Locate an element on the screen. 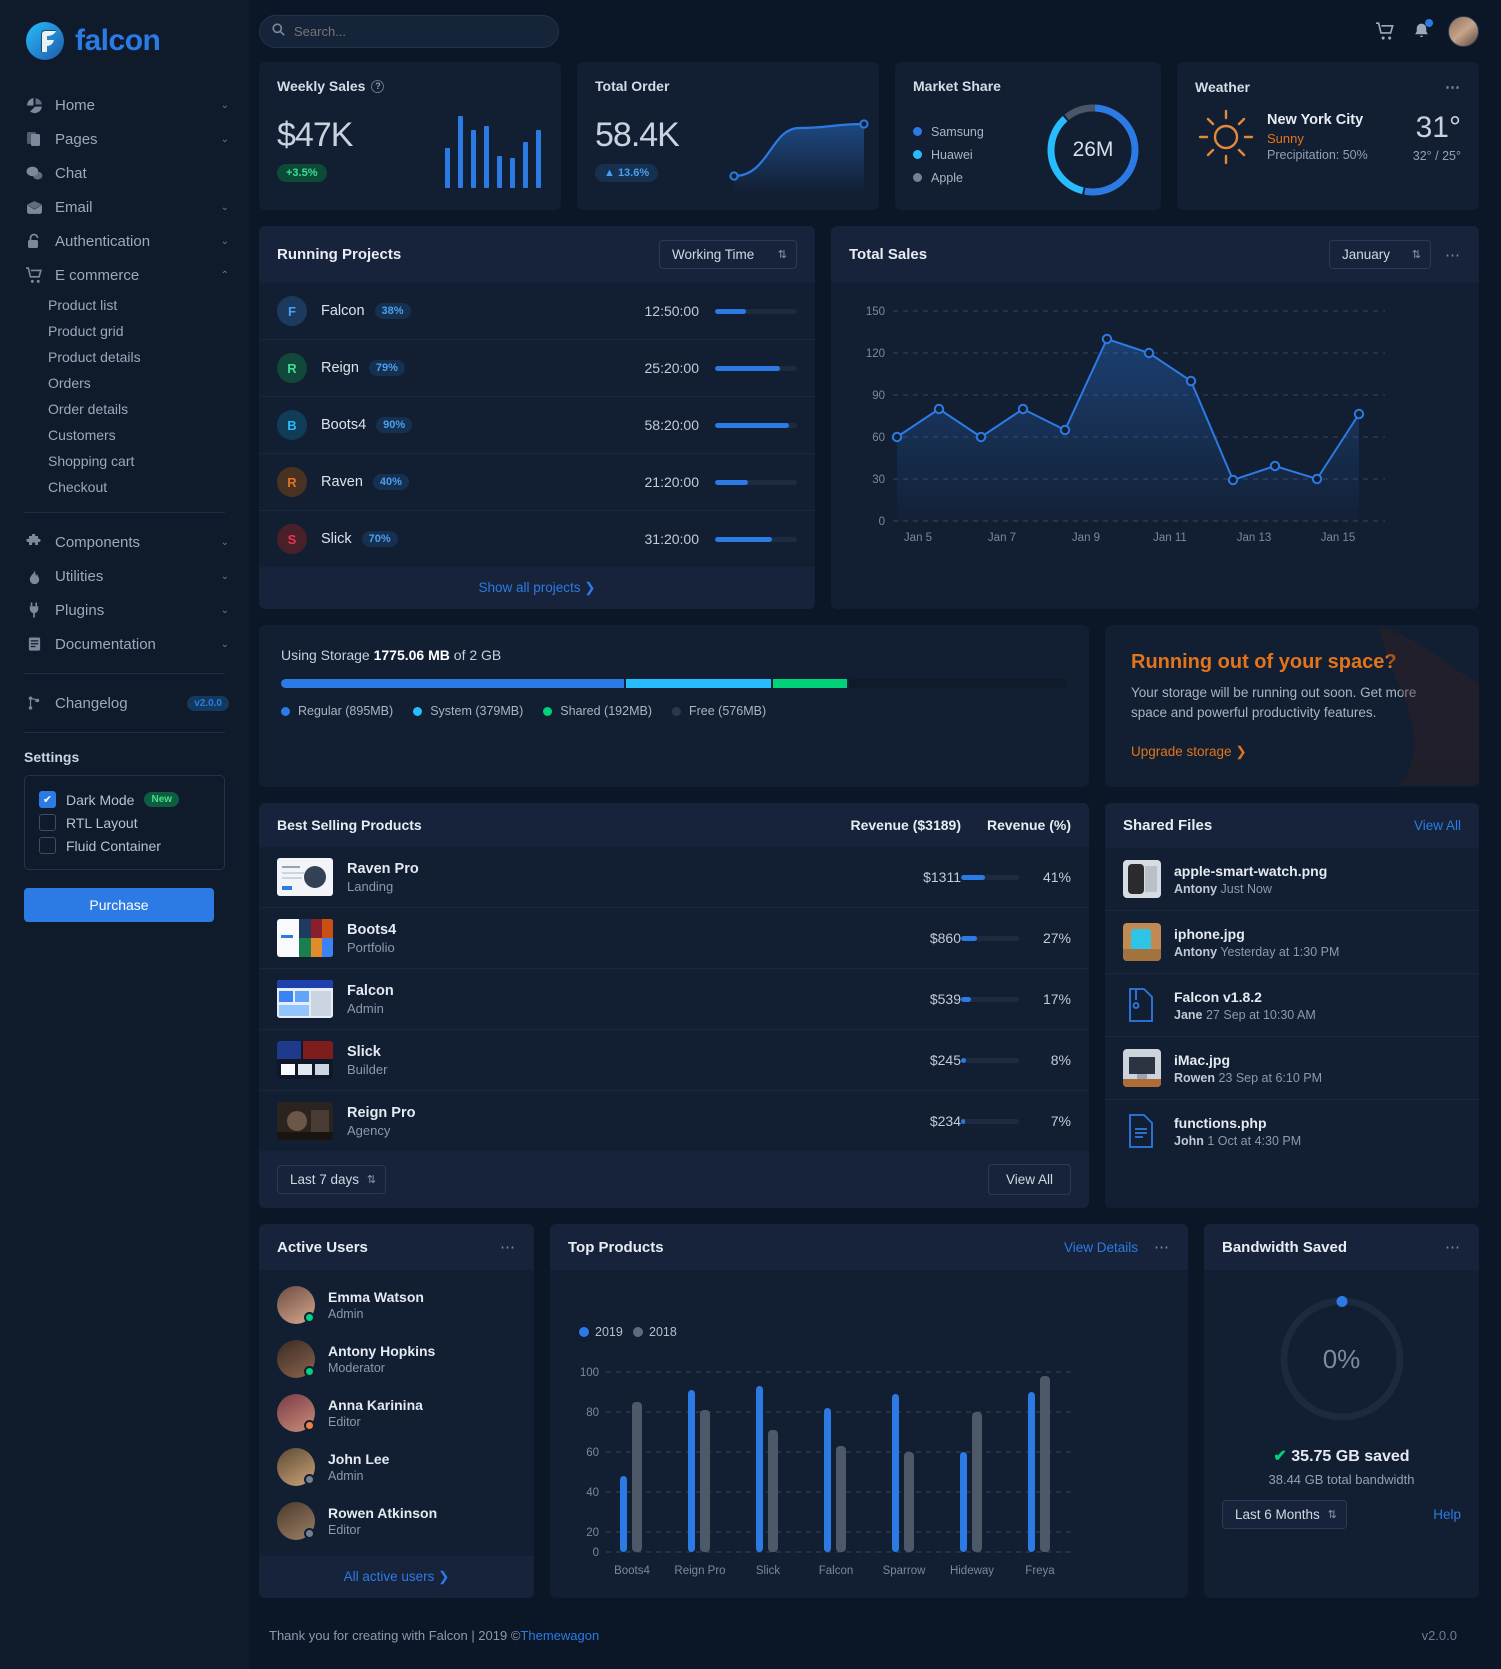 Image resolution: width=1501 pixels, height=1669 pixels. weekly-sales-label: Weekly Sales is located at coordinates (321, 86).